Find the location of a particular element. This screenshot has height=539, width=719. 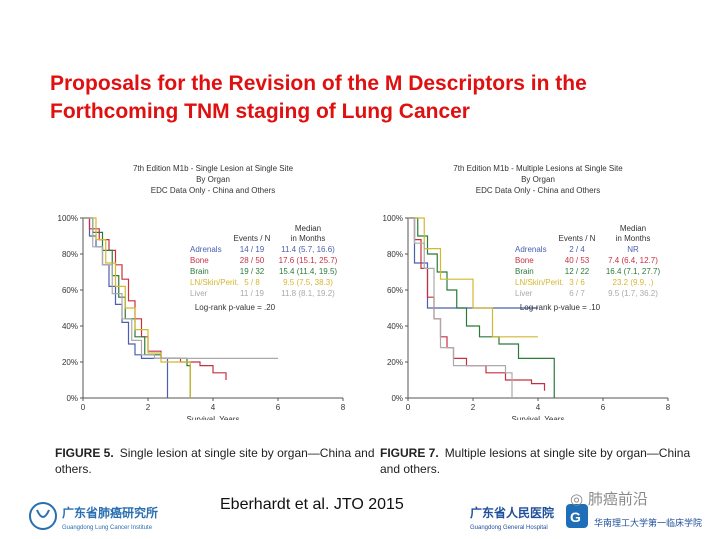

wechat-icon: ◎ is located at coordinates (577, 499).